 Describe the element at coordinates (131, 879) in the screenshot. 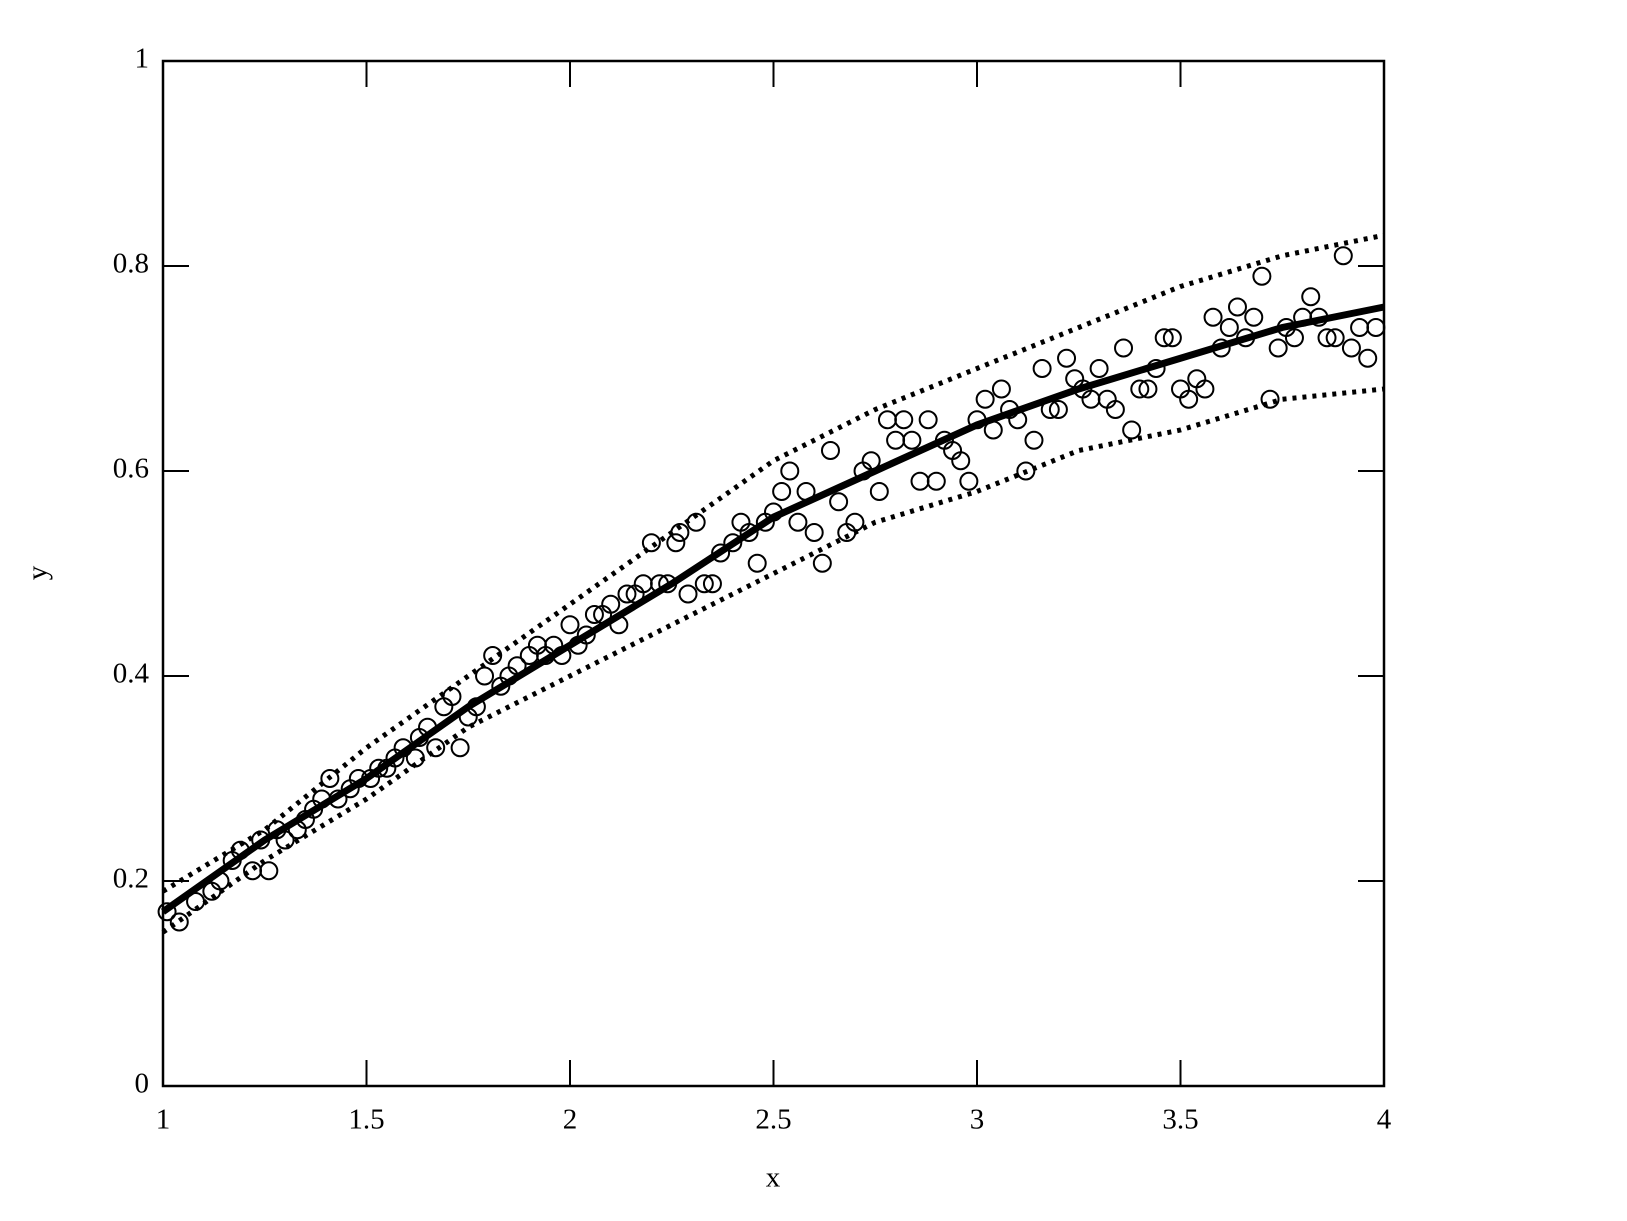

I see `y-tick-label: 0.2` at that location.